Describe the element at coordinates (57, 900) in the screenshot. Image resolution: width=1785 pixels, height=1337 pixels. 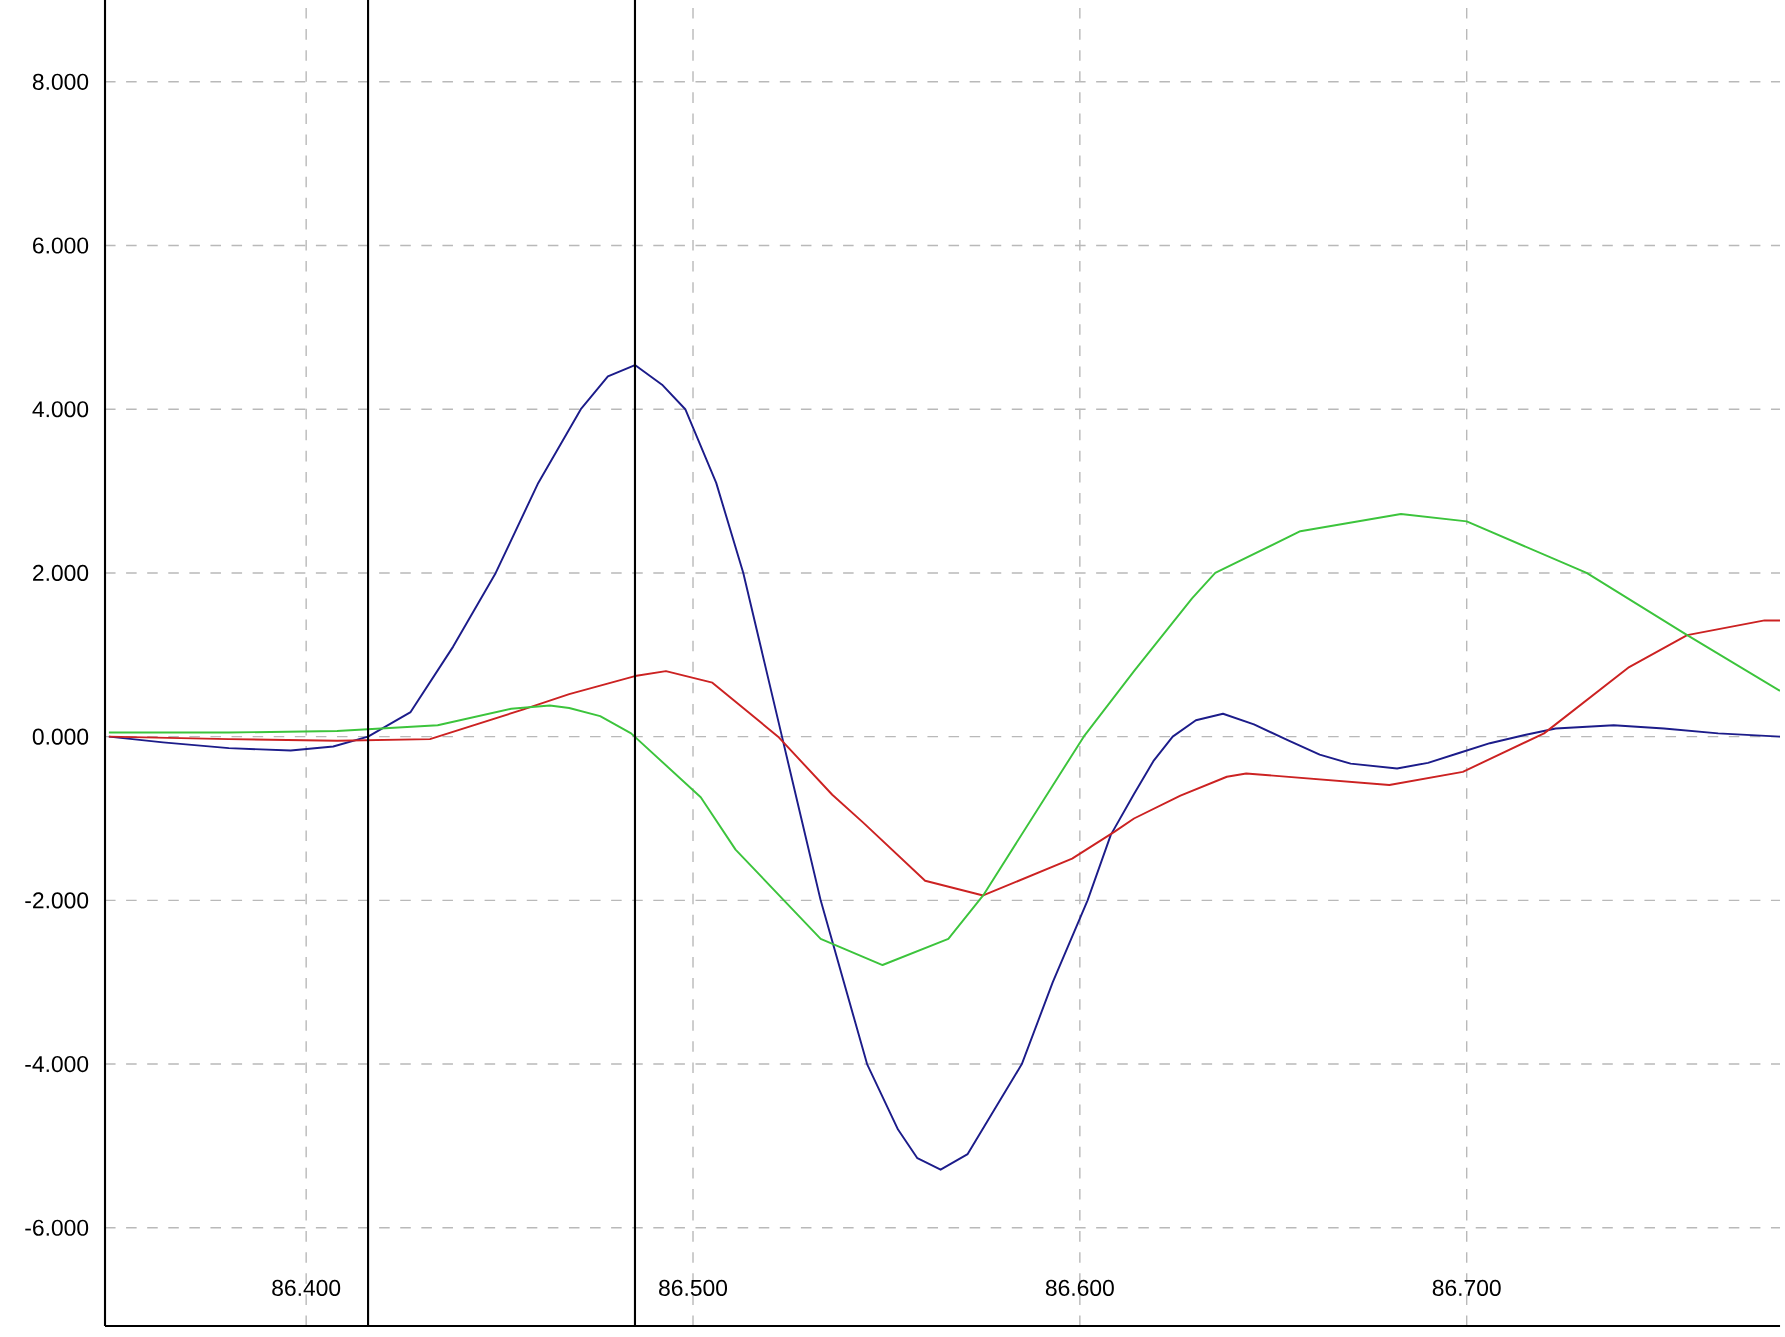
I see `y-tick-label: -2.000` at that location.